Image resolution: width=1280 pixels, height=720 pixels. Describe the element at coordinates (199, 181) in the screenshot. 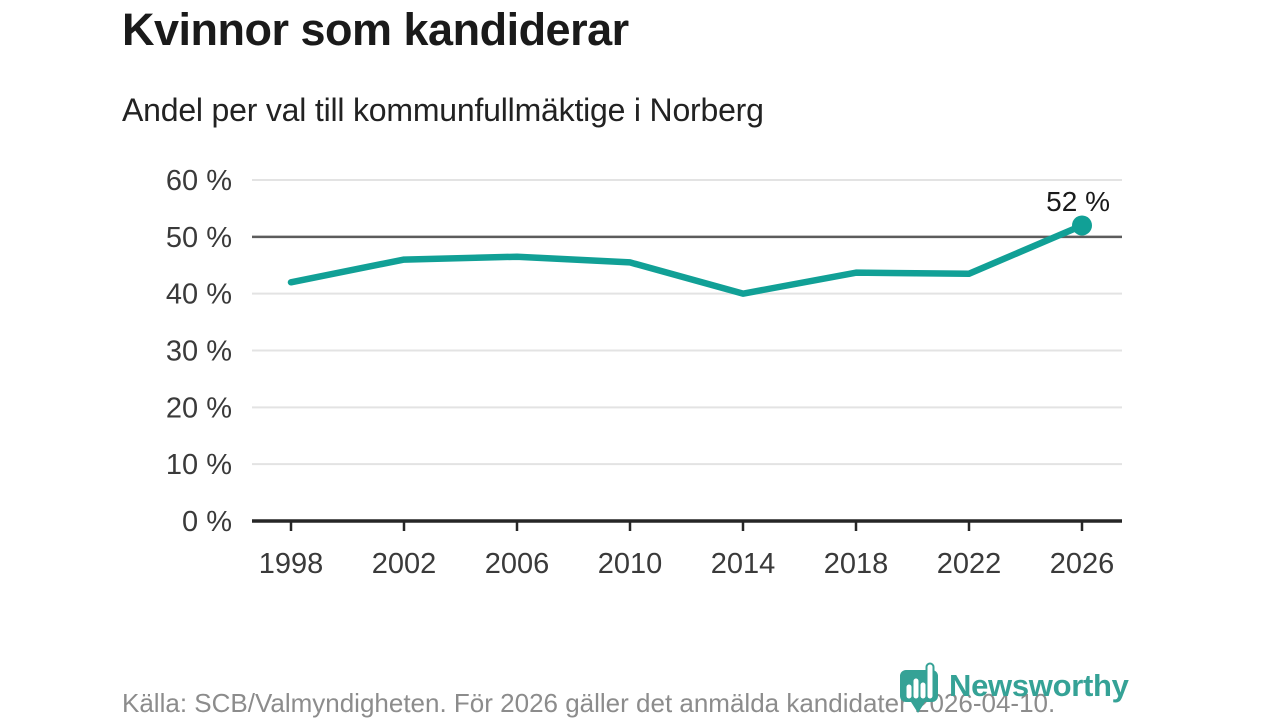

I see `y-tick-label: 60 %` at that location.